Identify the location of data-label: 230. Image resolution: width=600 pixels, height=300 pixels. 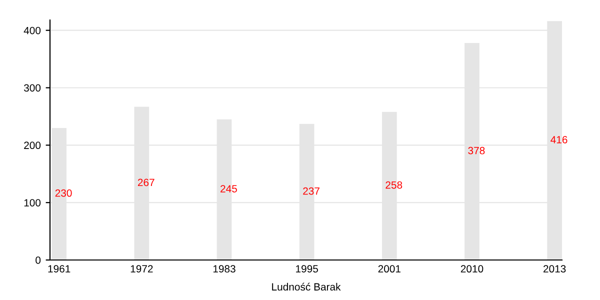
(63, 193).